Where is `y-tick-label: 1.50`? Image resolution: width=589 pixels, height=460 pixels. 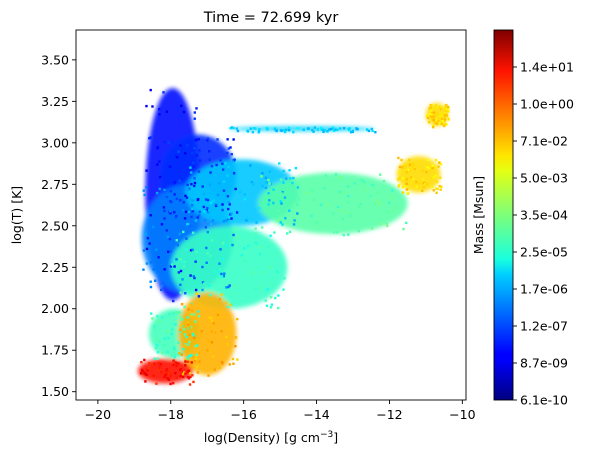 y-tick-label: 1.50 is located at coordinates (55, 391).